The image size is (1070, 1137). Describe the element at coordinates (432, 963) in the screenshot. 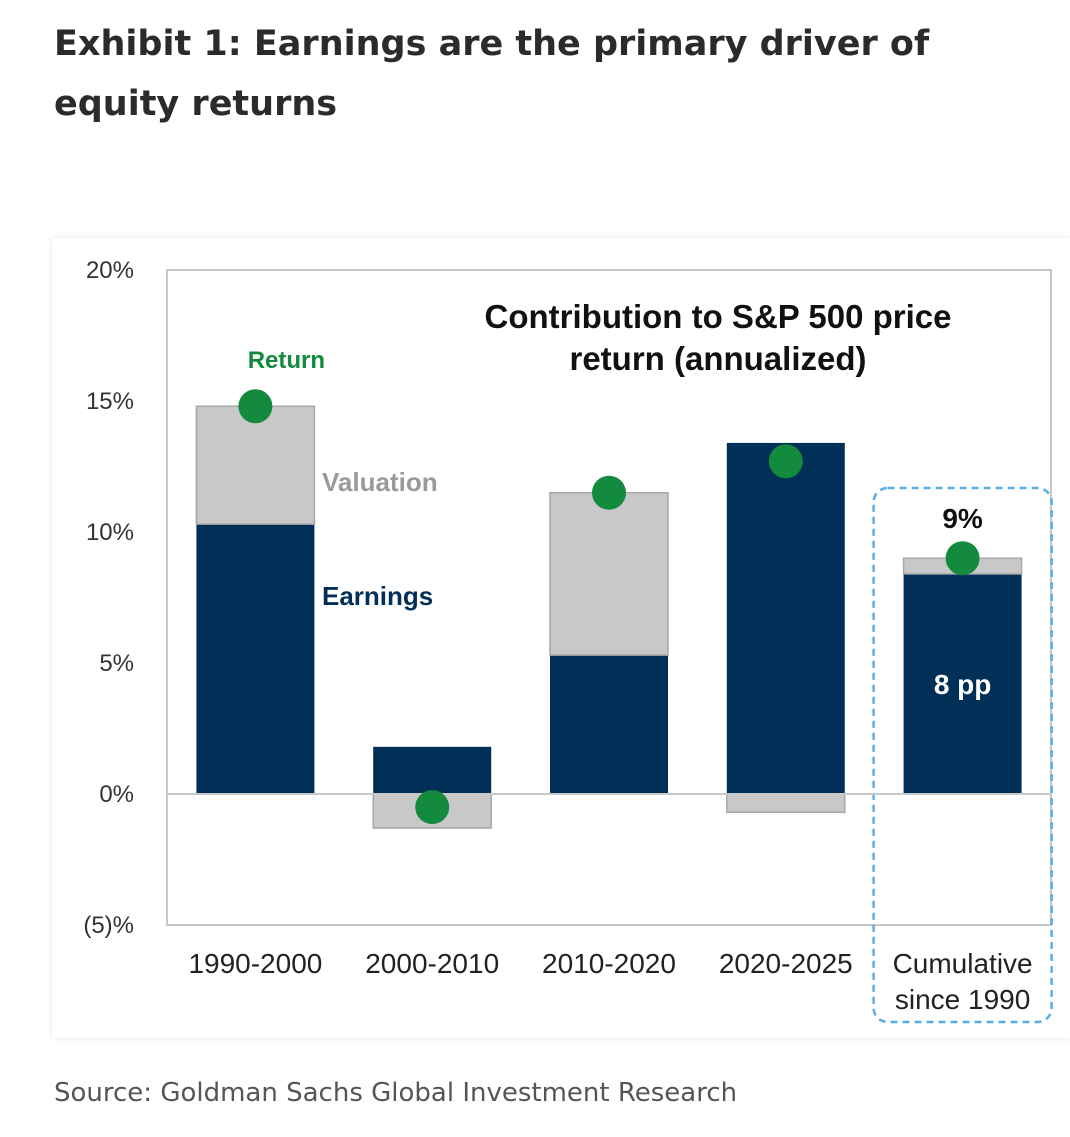

I see `x-tick-label-1: 2000-2010` at that location.